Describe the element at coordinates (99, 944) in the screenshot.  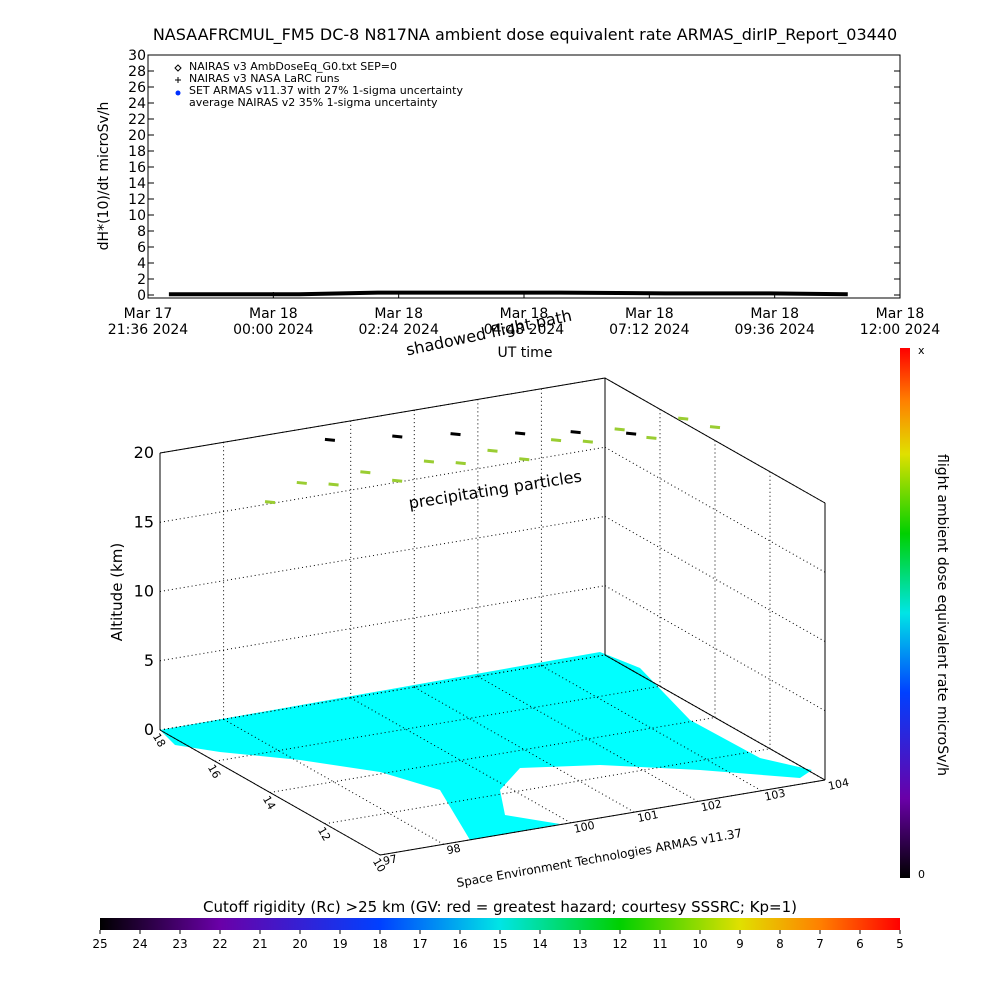
I see `x-tick-label: 25` at that location.